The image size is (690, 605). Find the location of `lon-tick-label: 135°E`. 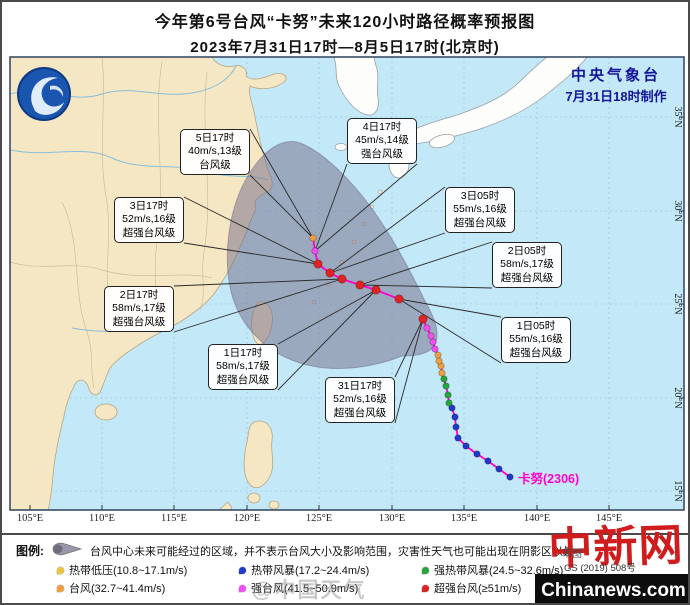

lon-tick-label: 135°E is located at coordinates (464, 518).